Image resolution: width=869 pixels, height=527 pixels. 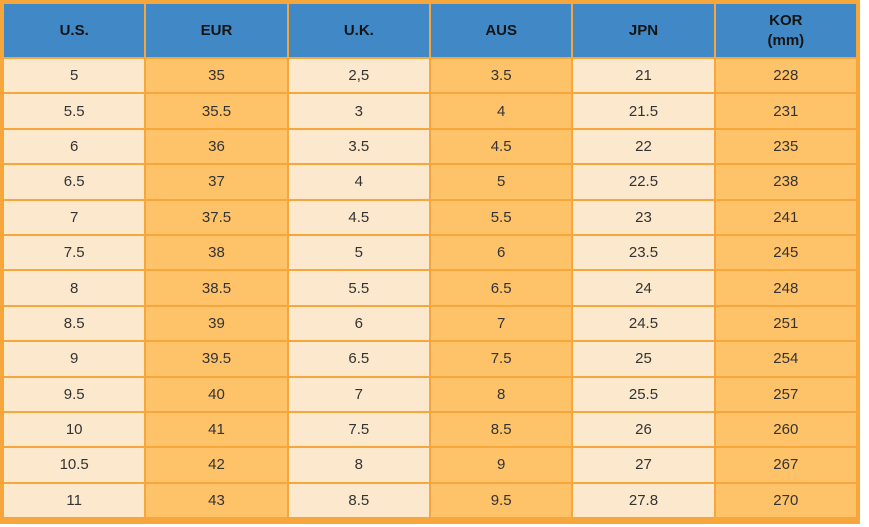 I want to click on column-header-kor: KOR (mm), so click(x=786, y=30).